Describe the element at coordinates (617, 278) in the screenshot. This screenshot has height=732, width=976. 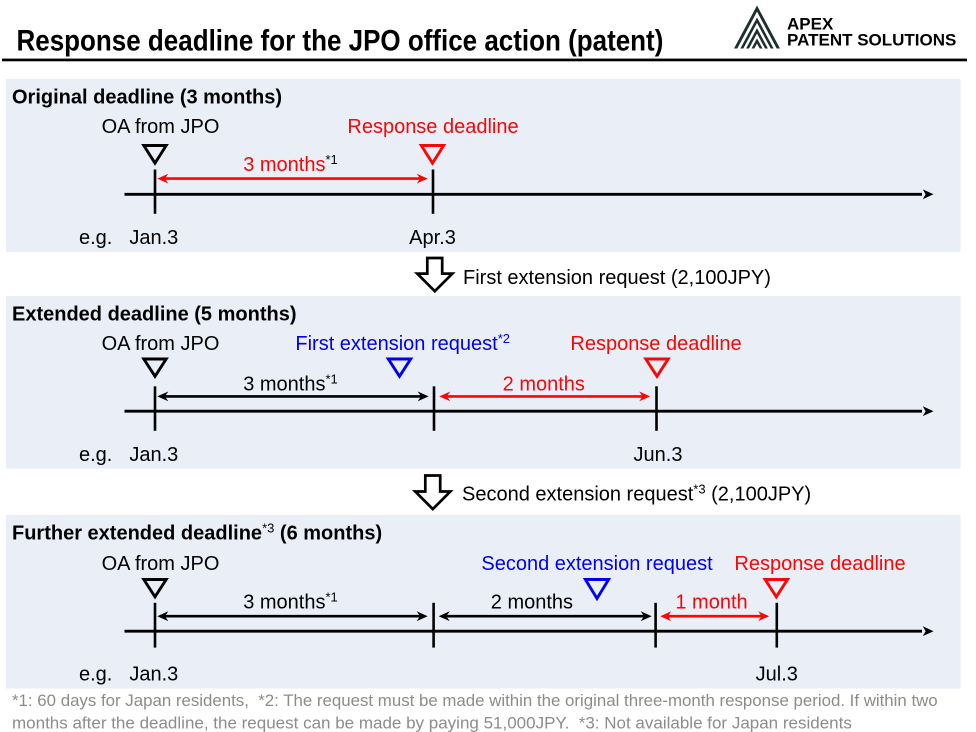
I see `svg-text:First extension request (2,100: First extension request (2,100JPY)` at that location.